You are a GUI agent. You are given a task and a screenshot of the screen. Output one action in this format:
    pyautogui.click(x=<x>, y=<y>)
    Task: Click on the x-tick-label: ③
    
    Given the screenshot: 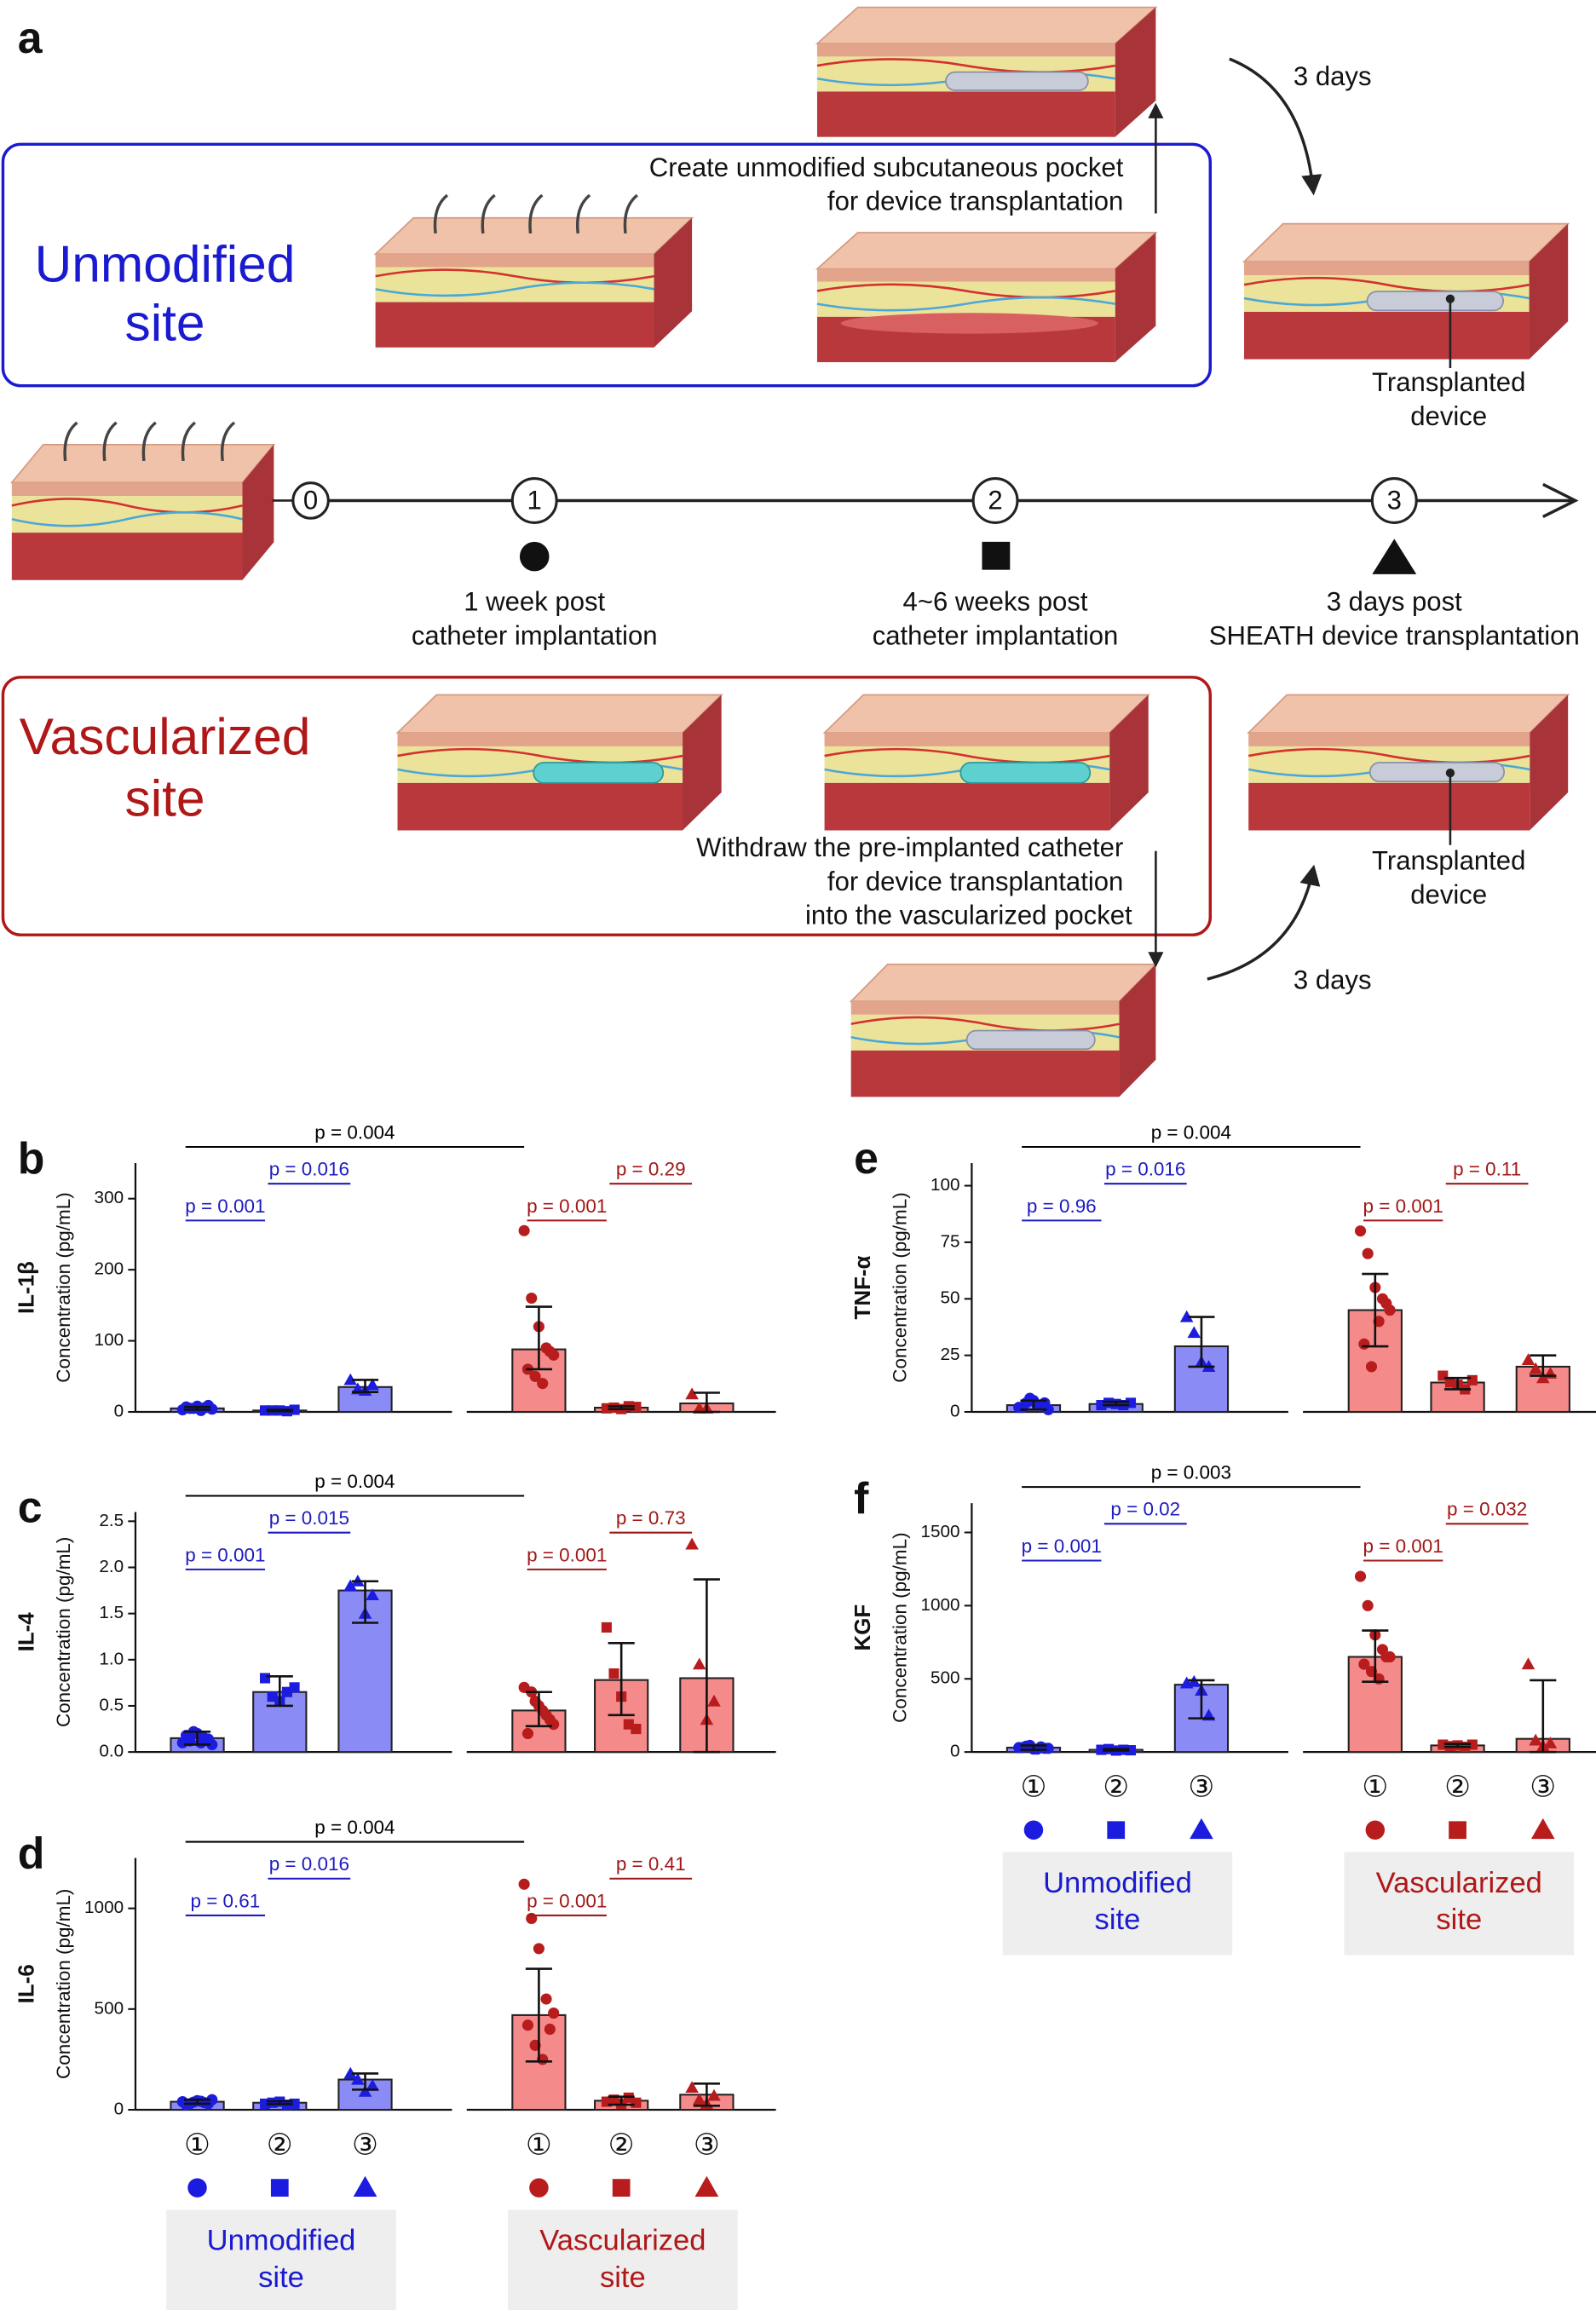 What is the action you would take?
    pyautogui.click(x=707, y=2145)
    